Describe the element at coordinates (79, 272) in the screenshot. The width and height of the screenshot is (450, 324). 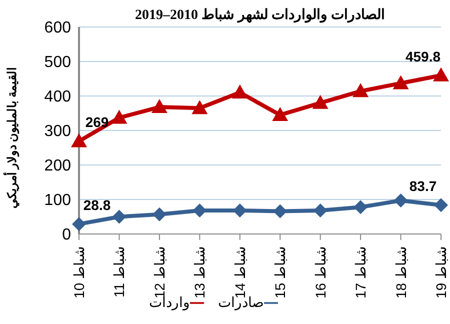
I see `x-tick-label: شباط 10` at that location.